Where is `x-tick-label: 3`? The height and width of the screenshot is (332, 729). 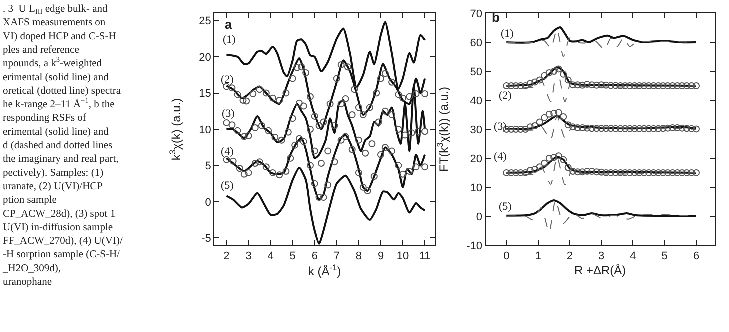 x-tick-label: 3 is located at coordinates (249, 256).